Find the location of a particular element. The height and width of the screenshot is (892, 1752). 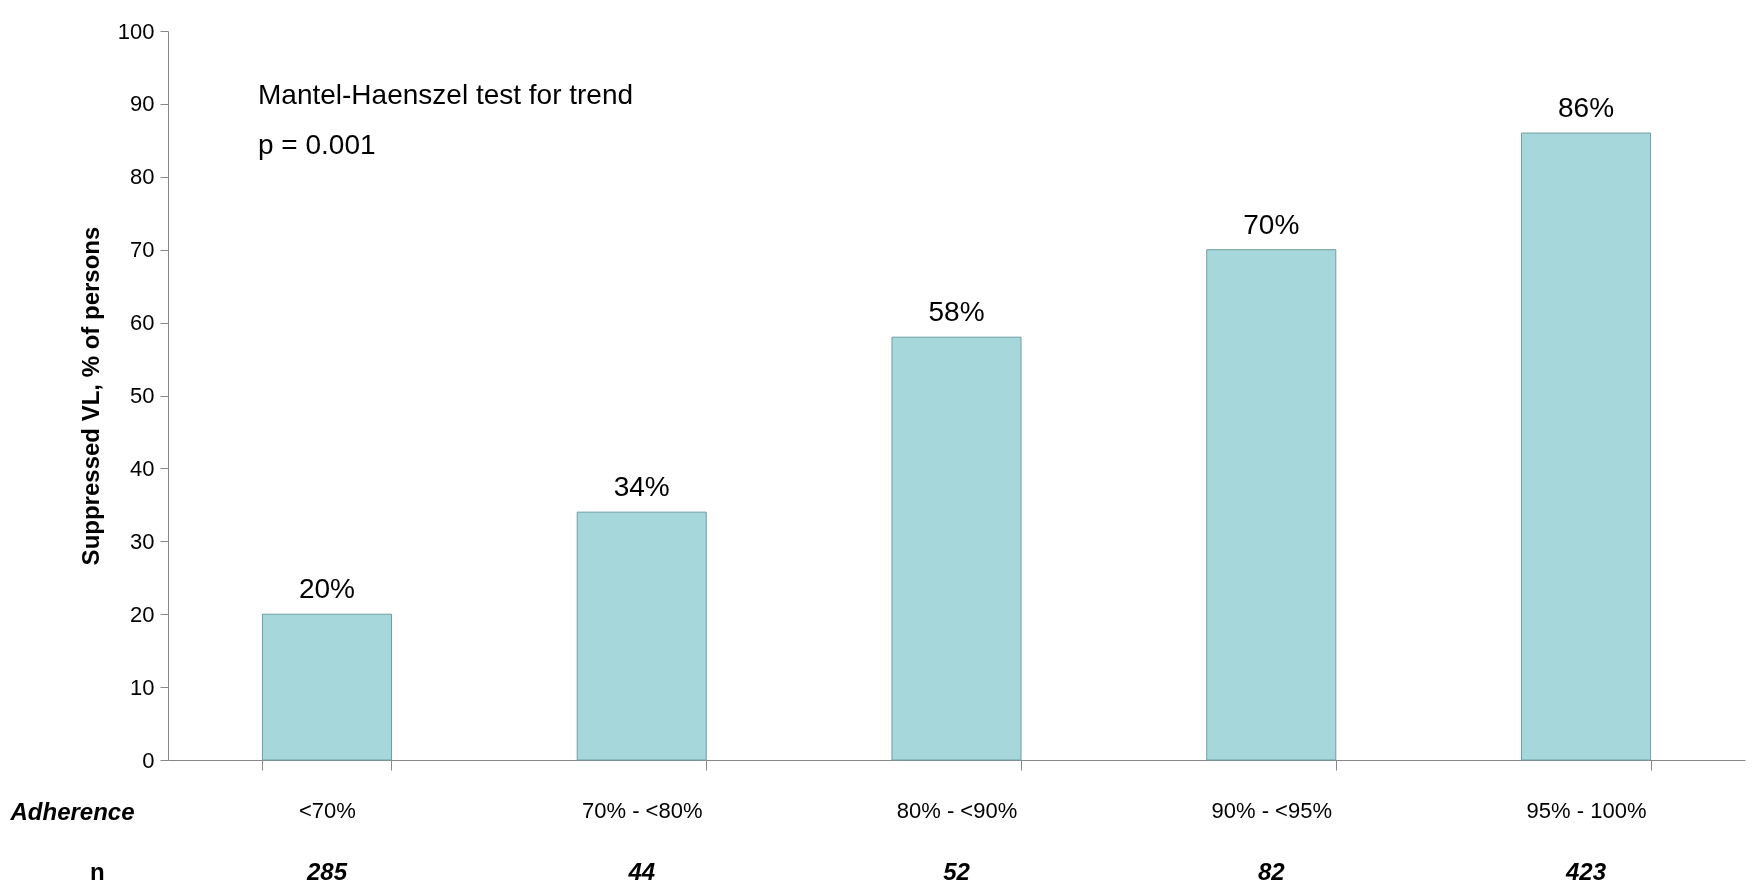

text: 285 is located at coordinates (326, 871).